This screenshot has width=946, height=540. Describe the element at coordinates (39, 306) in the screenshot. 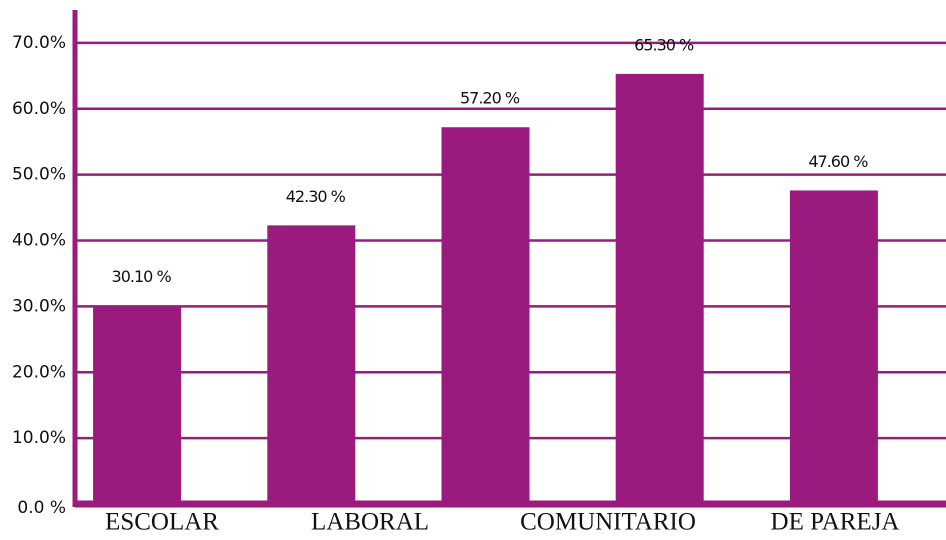

I see `y-tick-label: 30.0%` at that location.